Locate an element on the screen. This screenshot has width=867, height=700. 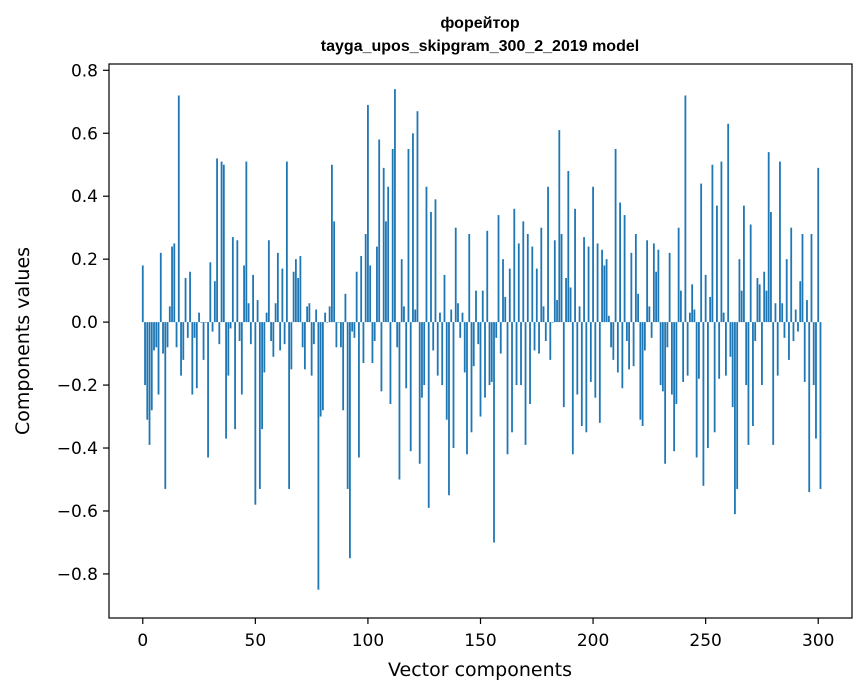
x-tick-label-0: 0 is located at coordinates (142, 641).